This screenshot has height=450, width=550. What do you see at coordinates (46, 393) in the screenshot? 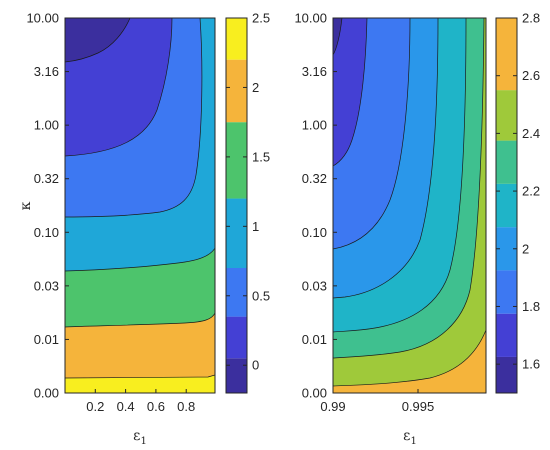
I see `y-tick-label-left: 0.00` at bounding box center [46, 393].